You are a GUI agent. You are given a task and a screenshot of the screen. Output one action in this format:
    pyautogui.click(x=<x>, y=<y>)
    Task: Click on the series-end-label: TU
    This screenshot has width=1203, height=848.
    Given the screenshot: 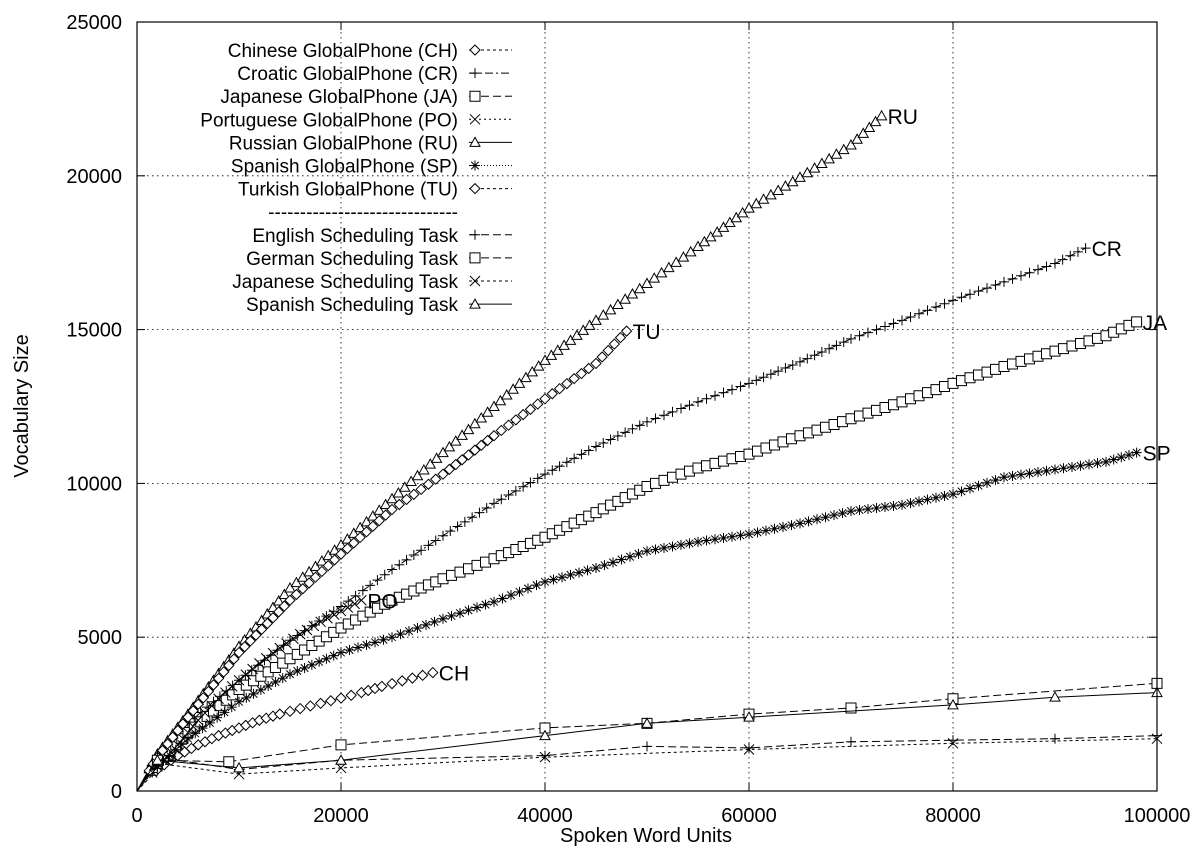 What is the action you would take?
    pyautogui.click(x=647, y=332)
    